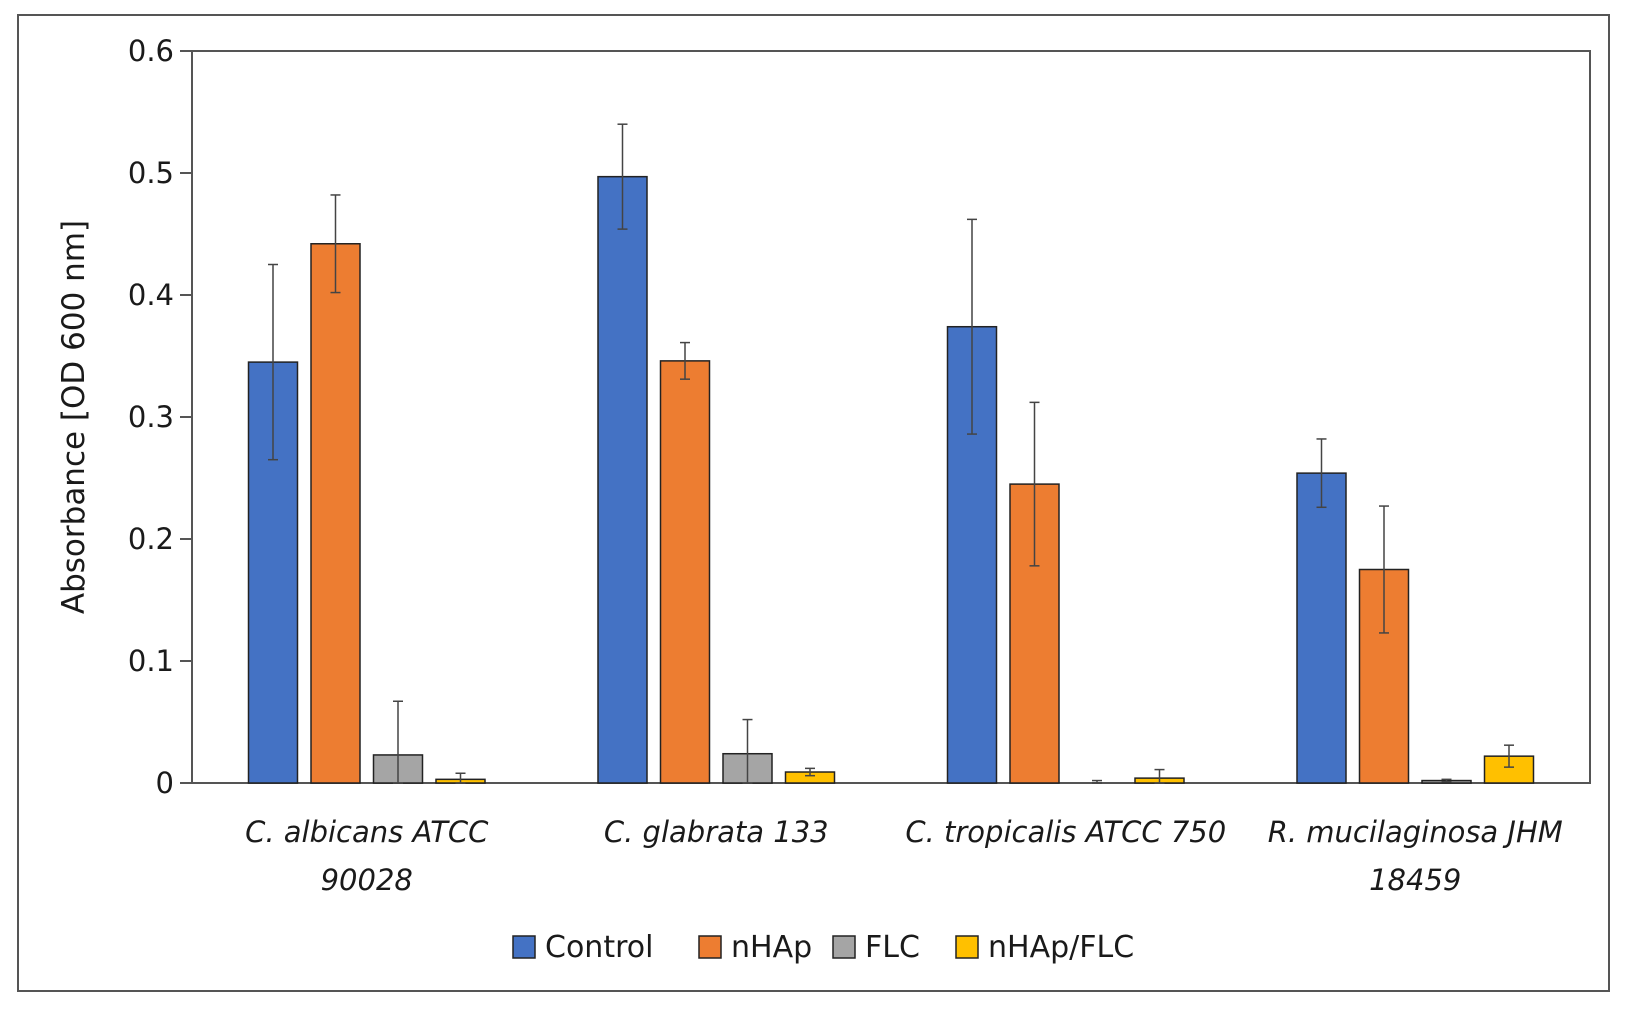 This screenshot has height=1013, width=1625. Describe the element at coordinates (1415, 880) in the screenshot. I see `x-category-label: 18459` at that location.